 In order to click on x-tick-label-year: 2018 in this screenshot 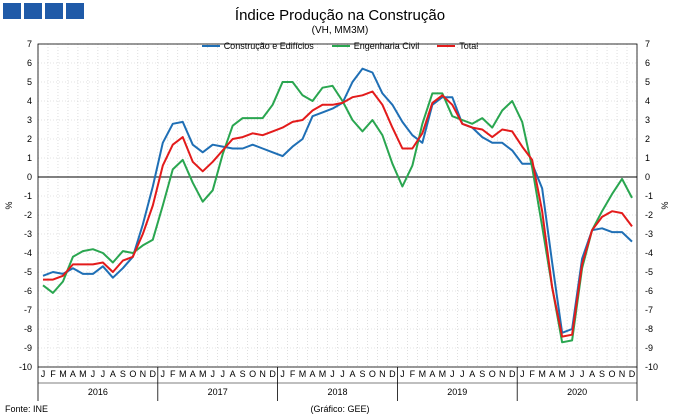, I will do `click(337, 392)`.